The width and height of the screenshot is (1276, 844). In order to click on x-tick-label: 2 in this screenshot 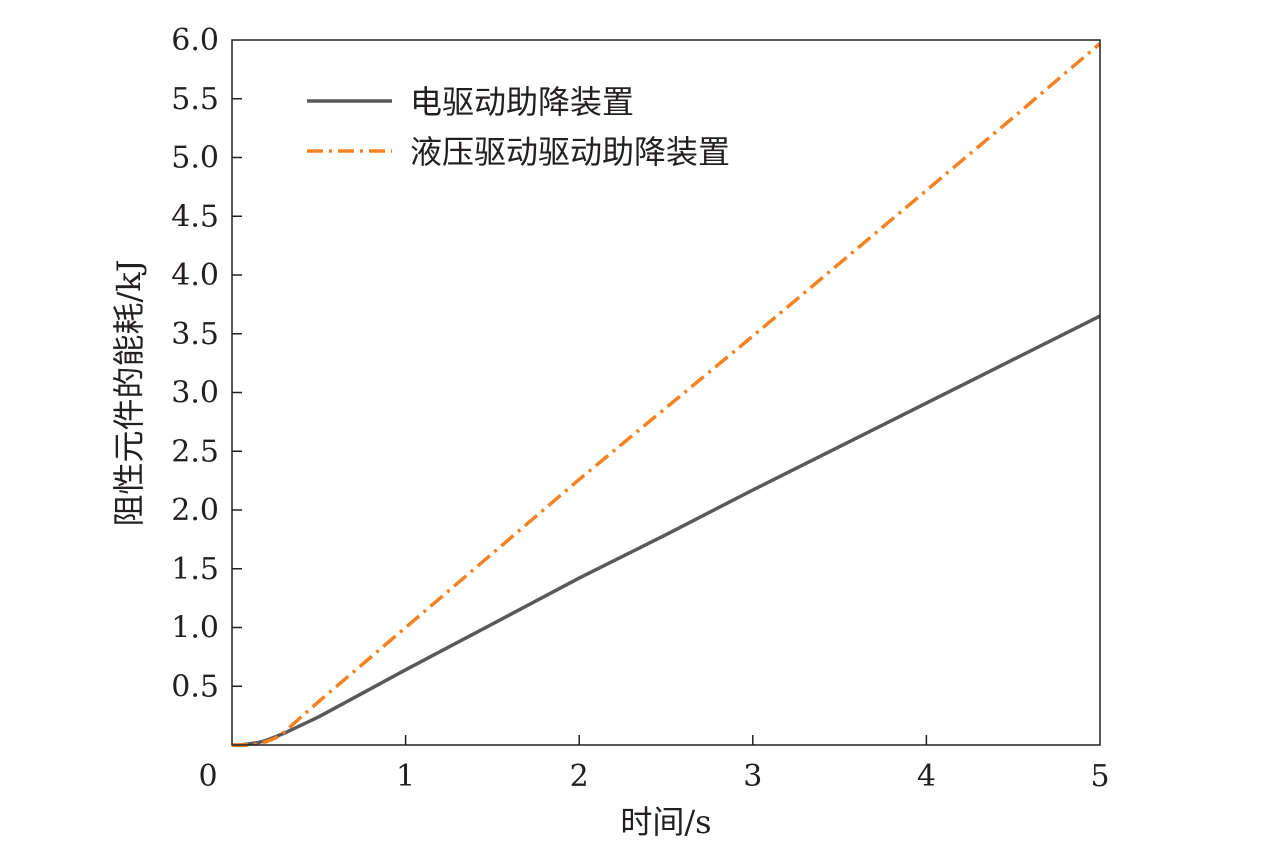, I will do `click(579, 776)`.